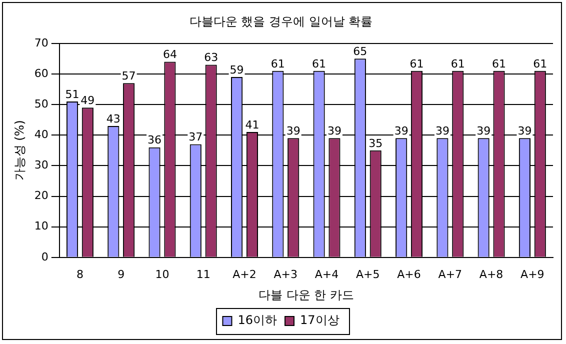  I want to click on y-tick-label: 50, so click(41, 103).